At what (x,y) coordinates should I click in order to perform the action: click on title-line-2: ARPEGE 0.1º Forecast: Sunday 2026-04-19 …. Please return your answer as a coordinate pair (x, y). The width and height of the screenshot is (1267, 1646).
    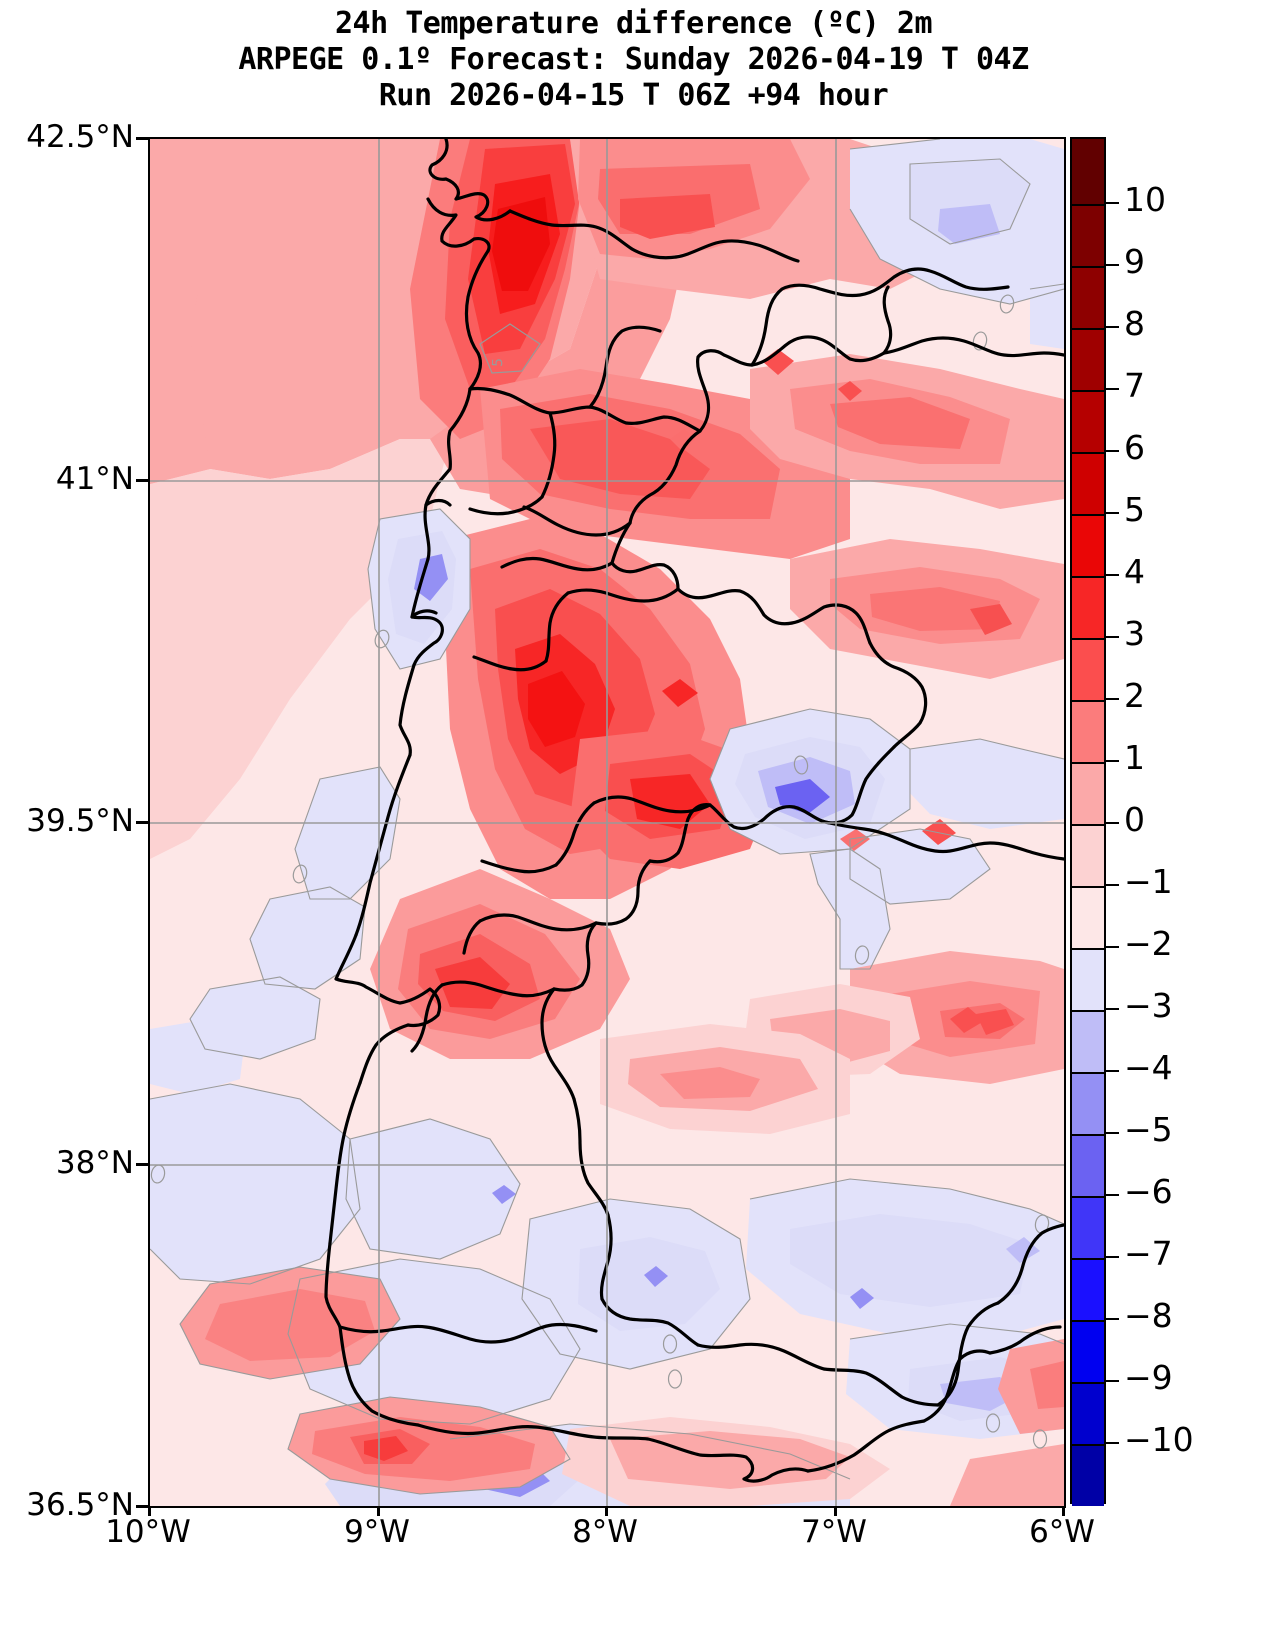
    Looking at the image, I should click on (633, 59).